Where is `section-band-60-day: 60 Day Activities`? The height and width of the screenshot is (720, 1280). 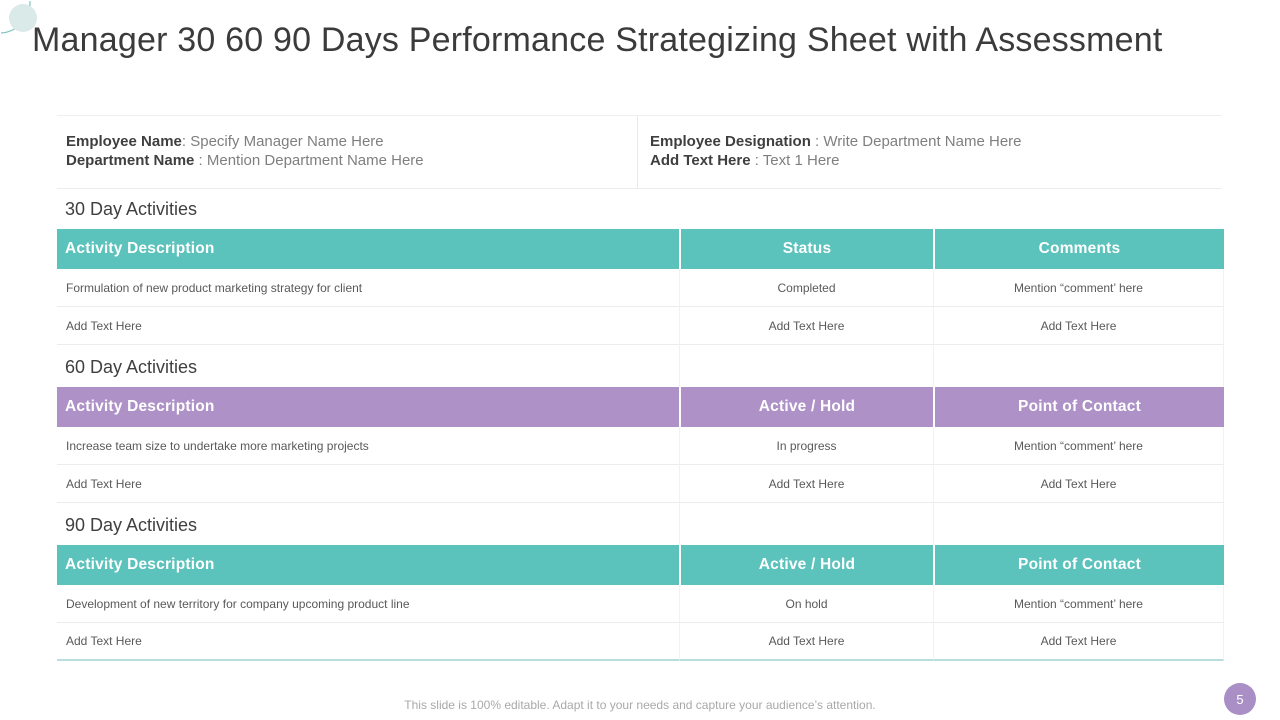
section-band-60-day: 60 Day Activities is located at coordinates (640, 366).